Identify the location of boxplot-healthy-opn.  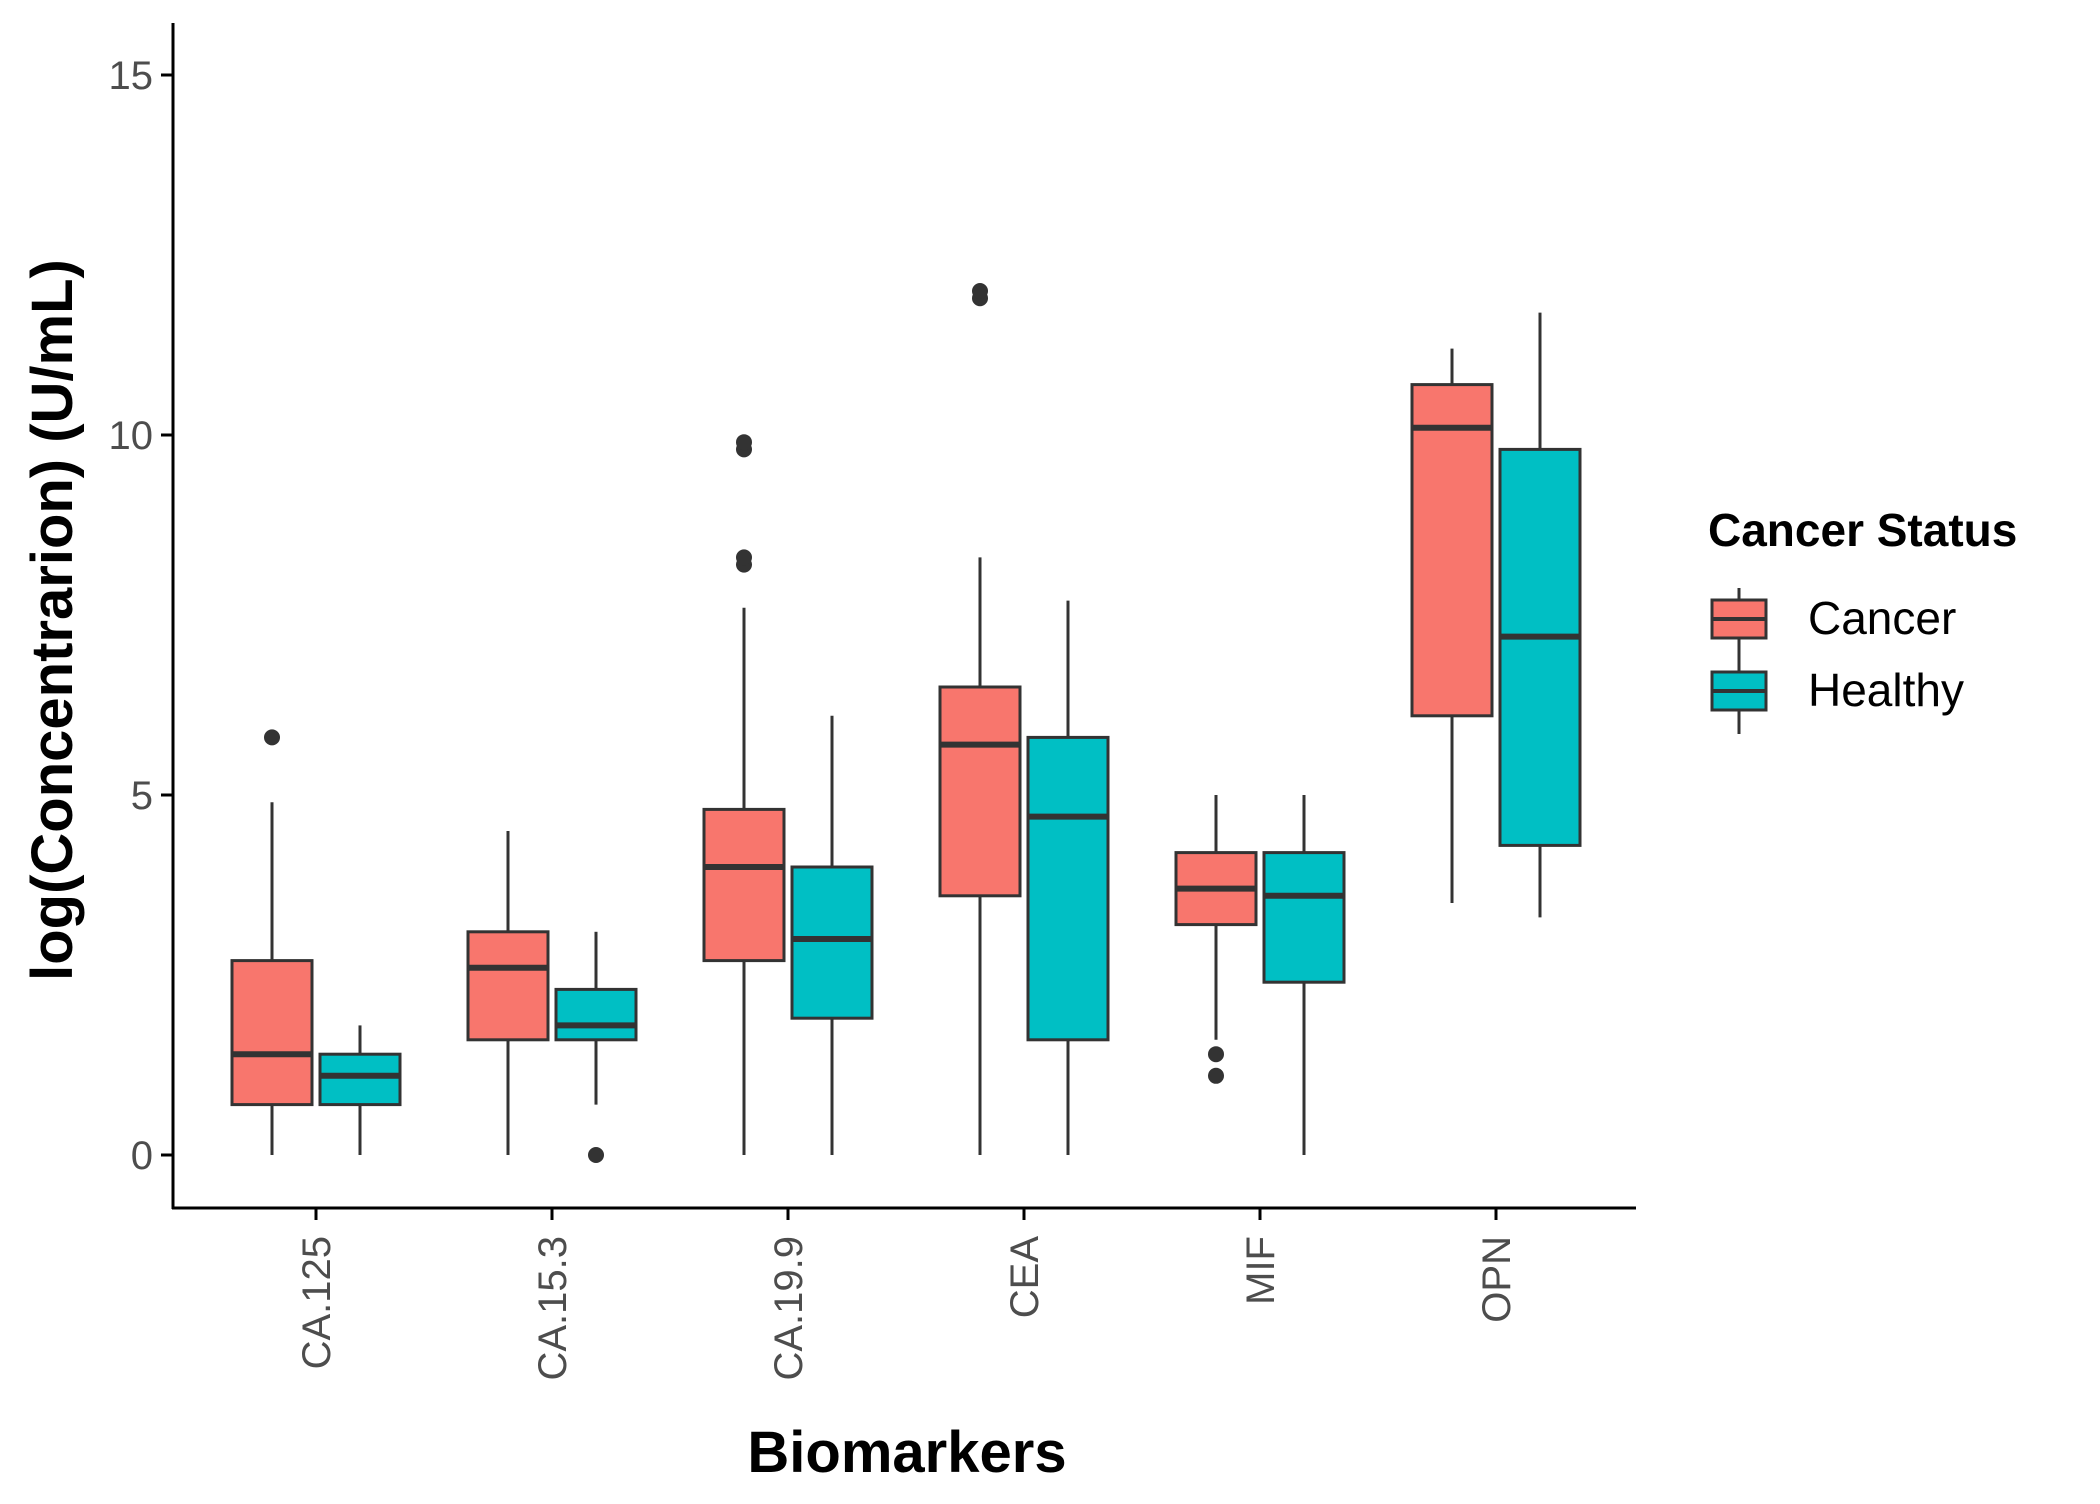
(1540, 615).